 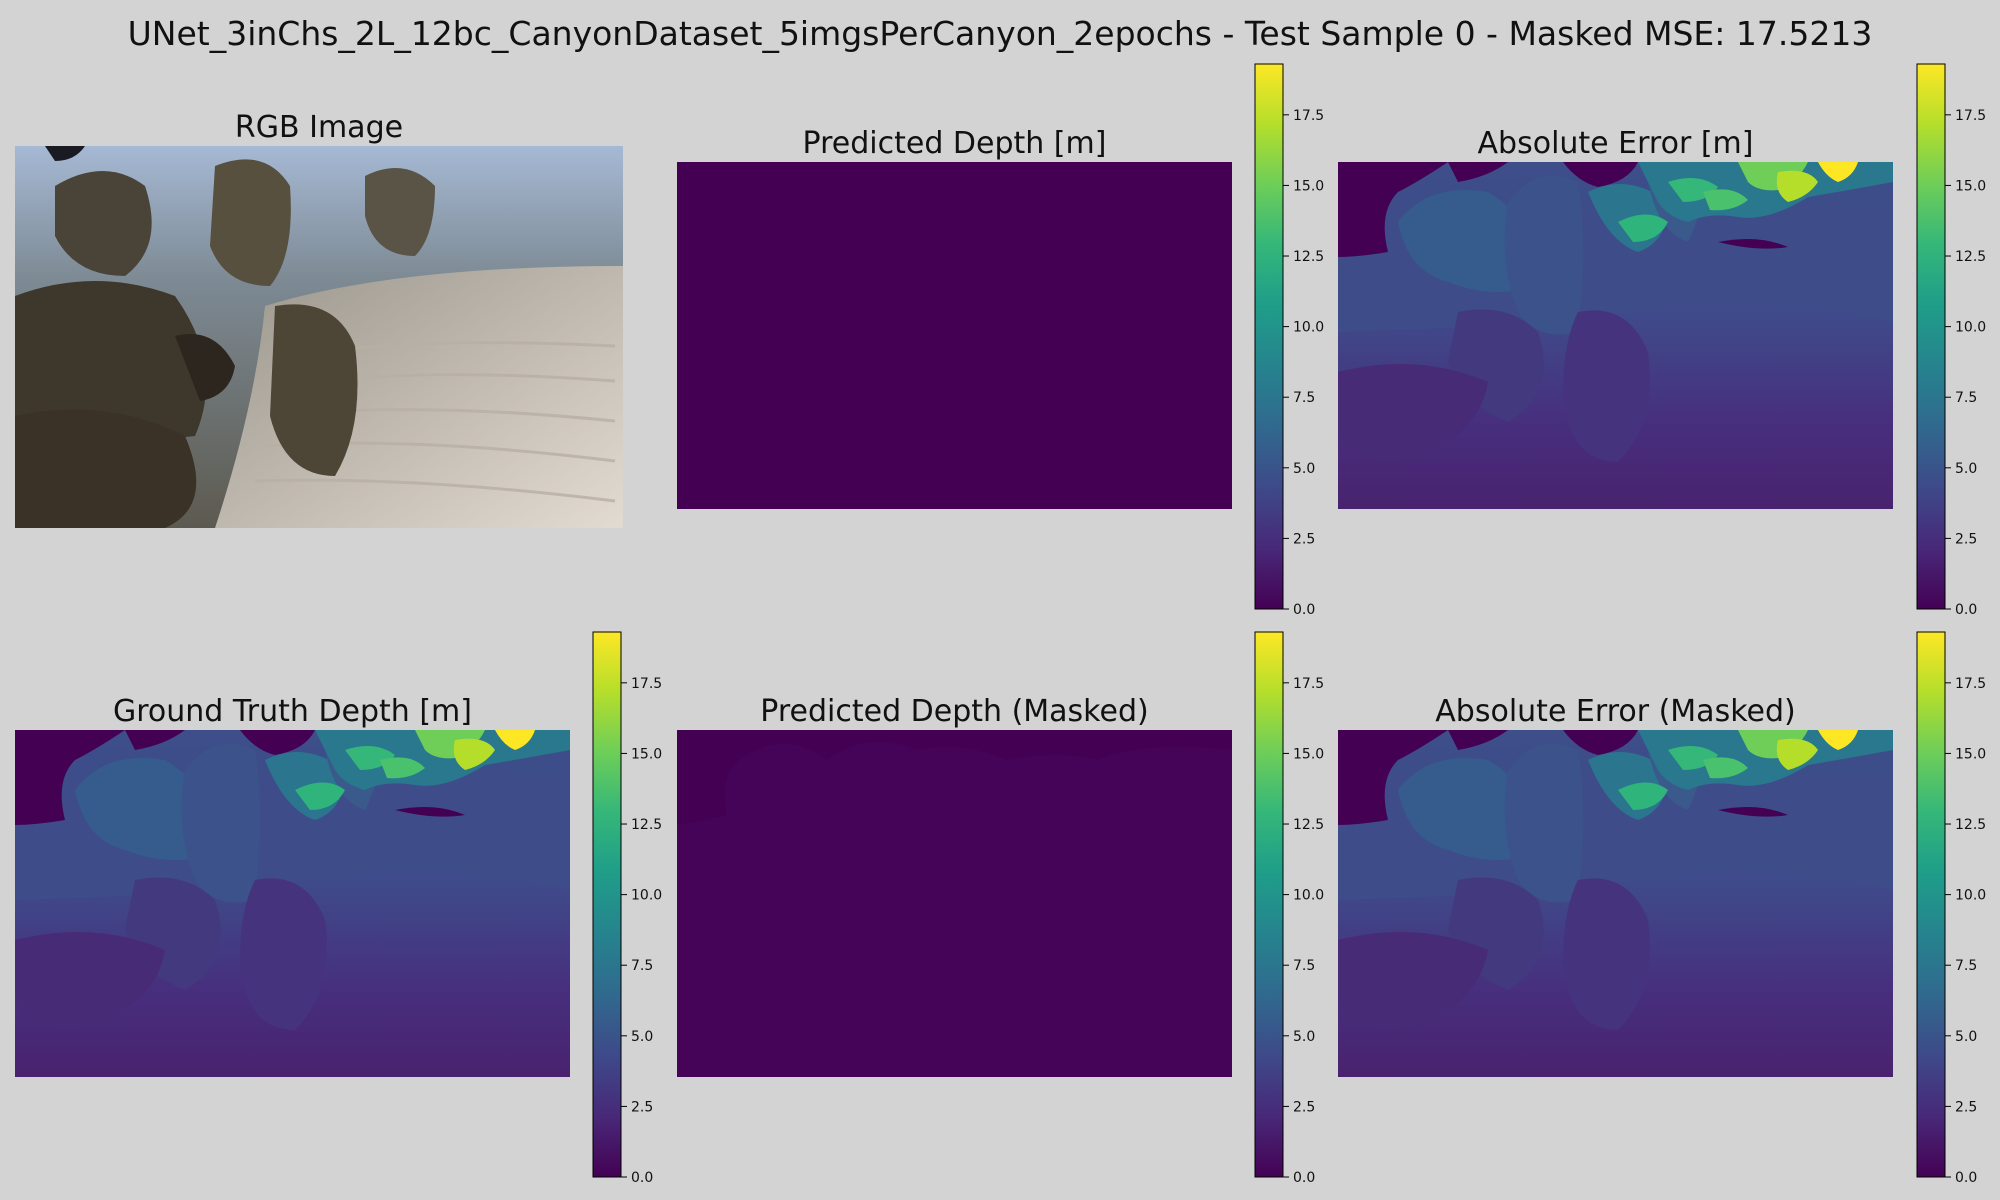 What do you see at coordinates (954, 903) in the screenshot?
I see `pred-depth-masked-map` at bounding box center [954, 903].